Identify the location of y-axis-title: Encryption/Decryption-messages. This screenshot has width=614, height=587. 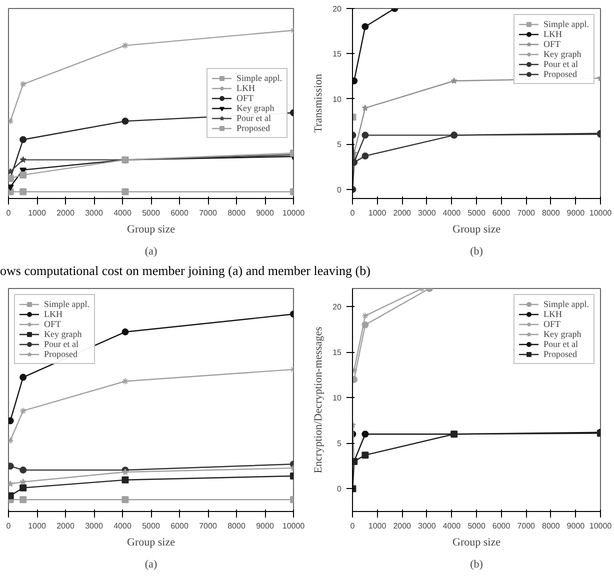
(318, 400).